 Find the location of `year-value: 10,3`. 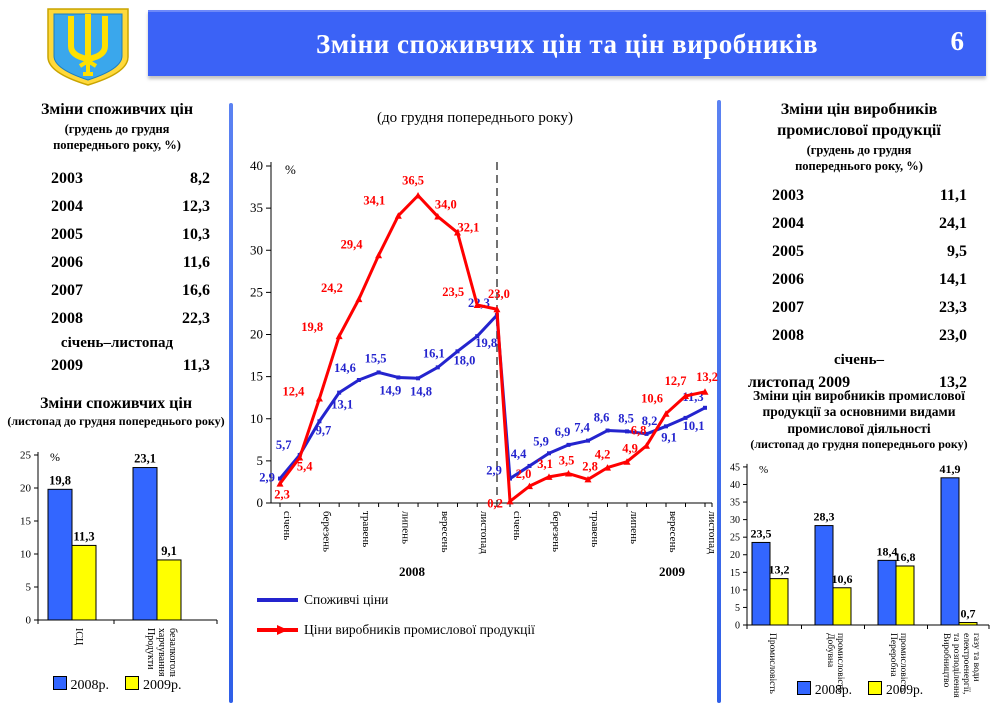

year-value: 10,3 is located at coordinates (196, 234).